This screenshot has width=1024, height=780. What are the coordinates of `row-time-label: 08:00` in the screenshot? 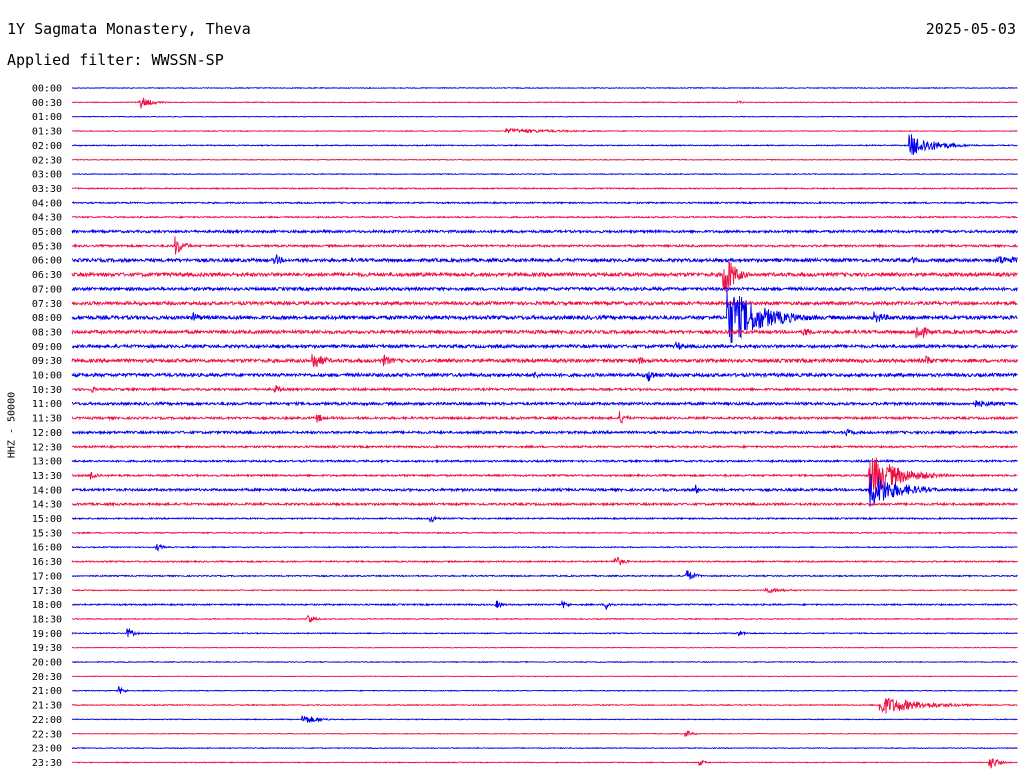 It's located at (47, 318).